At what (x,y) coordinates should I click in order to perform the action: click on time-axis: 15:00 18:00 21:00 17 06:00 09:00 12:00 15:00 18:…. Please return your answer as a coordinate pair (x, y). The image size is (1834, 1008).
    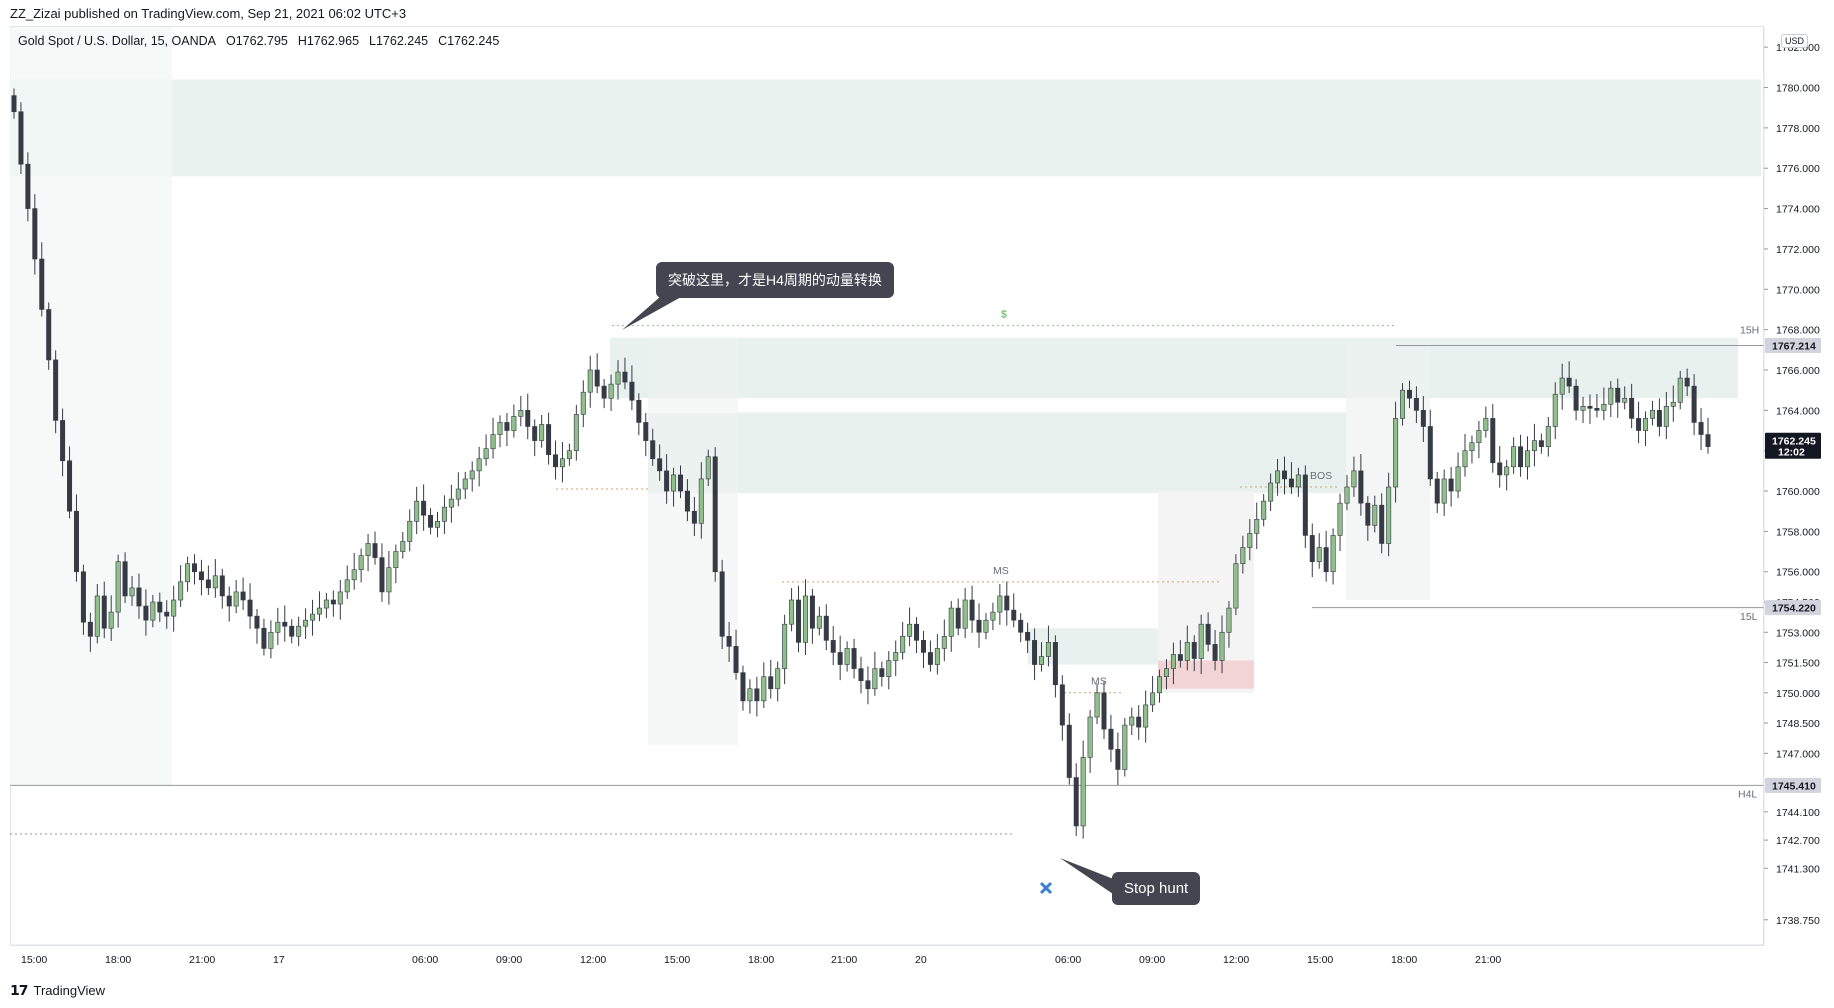
    Looking at the image, I should click on (887, 955).